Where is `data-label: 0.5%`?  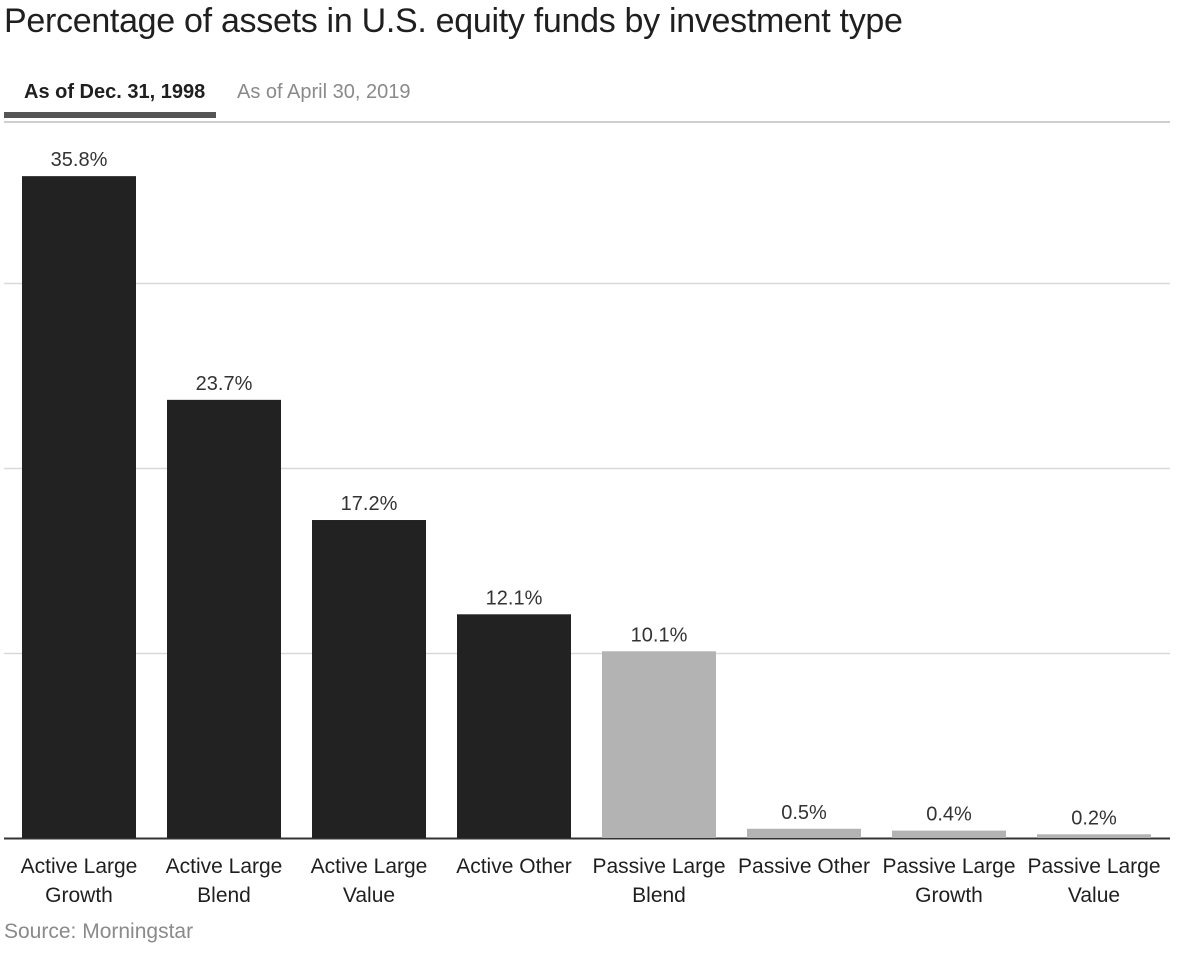
data-label: 0.5% is located at coordinates (804, 813).